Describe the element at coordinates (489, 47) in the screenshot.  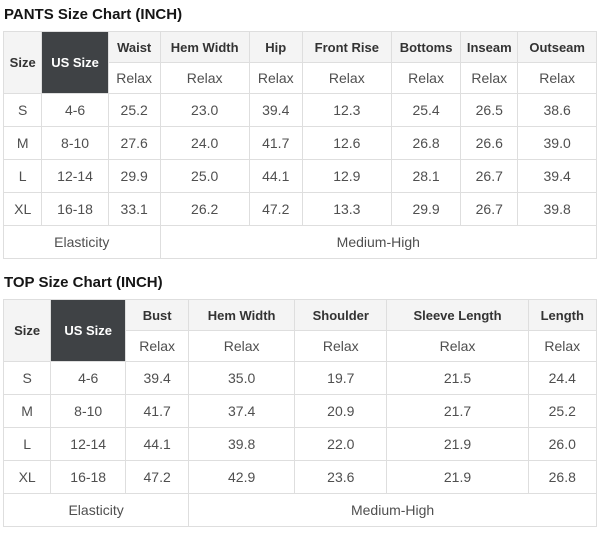
I see `measure-column-header: Inseam` at that location.